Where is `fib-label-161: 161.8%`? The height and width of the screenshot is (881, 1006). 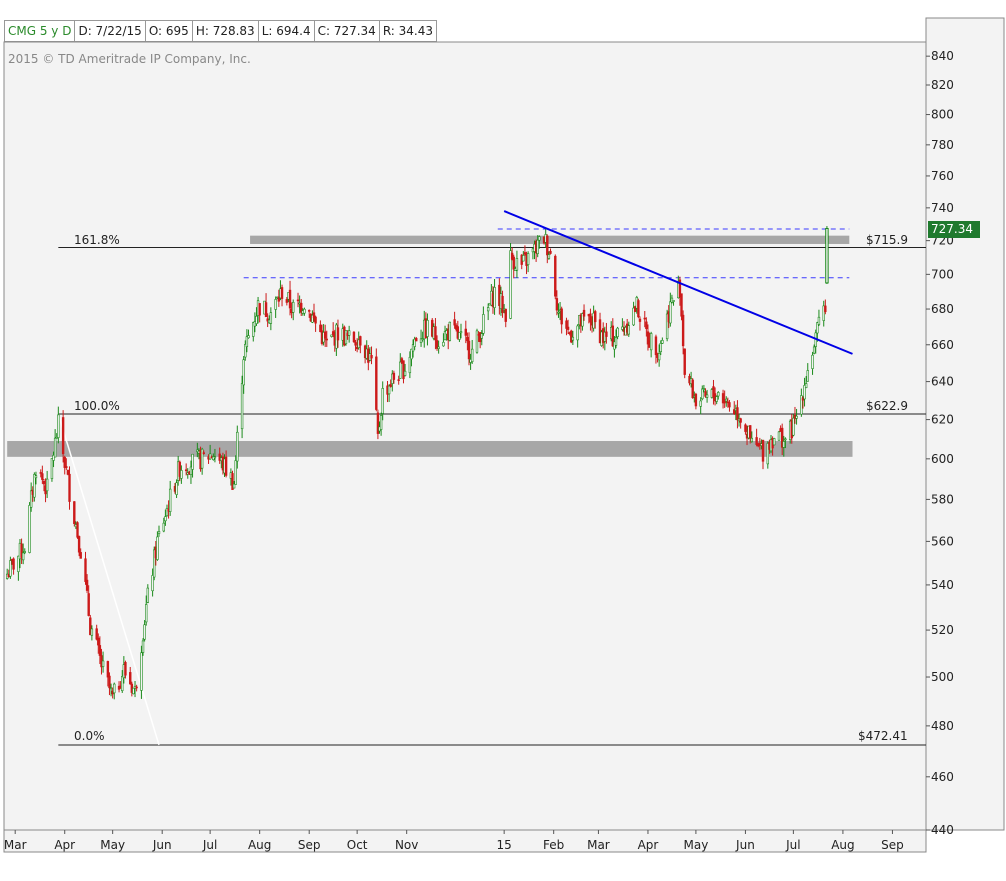 fib-label-161: 161.8% is located at coordinates (97, 240).